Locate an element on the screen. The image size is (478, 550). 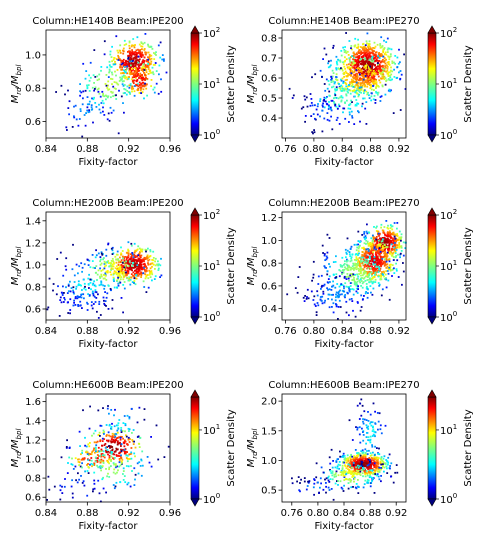
plot-title: Column:HE600B Beam:IPE200 is located at coordinates (107, 385).